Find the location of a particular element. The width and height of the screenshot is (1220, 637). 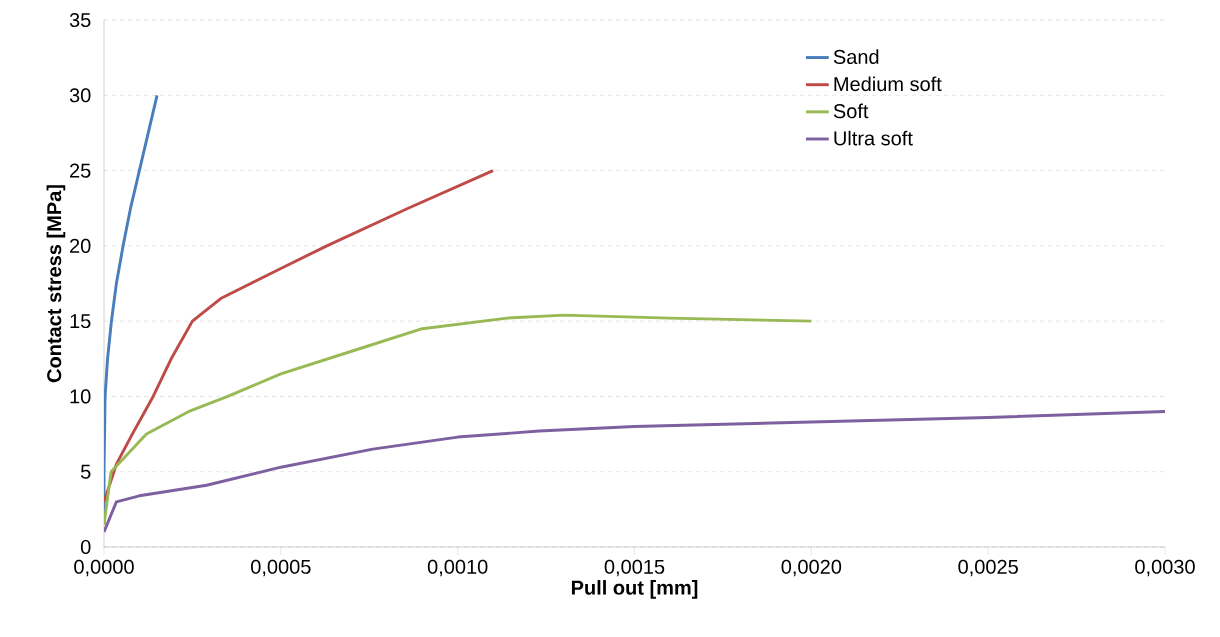

x-axis-title: Pull out [mm] is located at coordinates (634, 589).